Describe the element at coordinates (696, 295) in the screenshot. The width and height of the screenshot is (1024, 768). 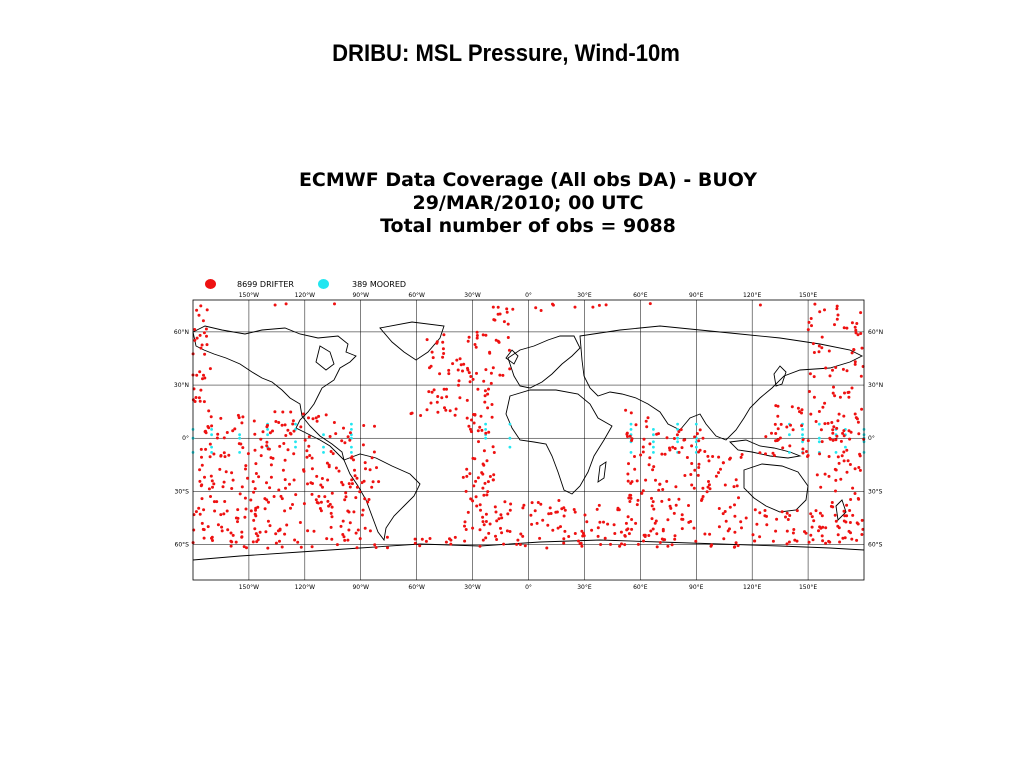
I see `lon-label: 90°E` at that location.